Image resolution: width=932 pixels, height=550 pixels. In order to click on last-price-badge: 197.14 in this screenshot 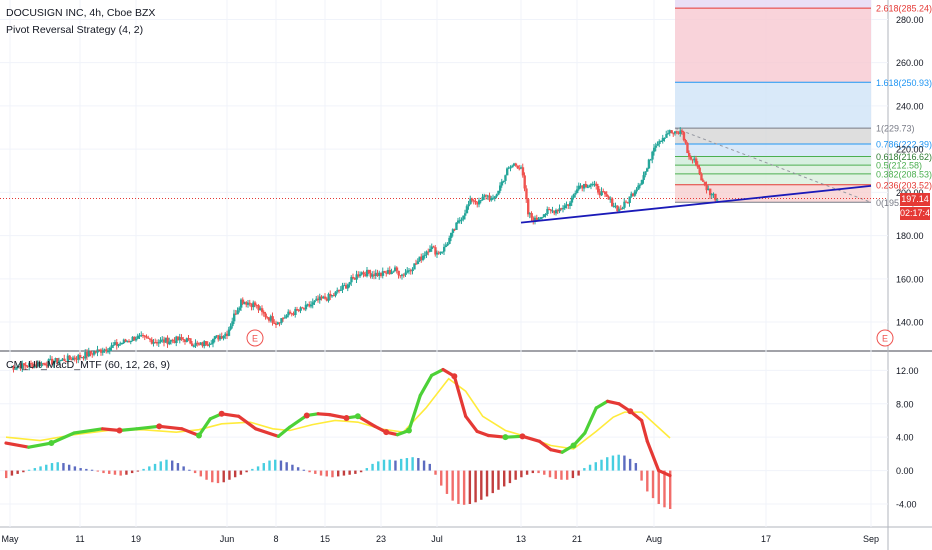, I will do `click(915, 199)`.